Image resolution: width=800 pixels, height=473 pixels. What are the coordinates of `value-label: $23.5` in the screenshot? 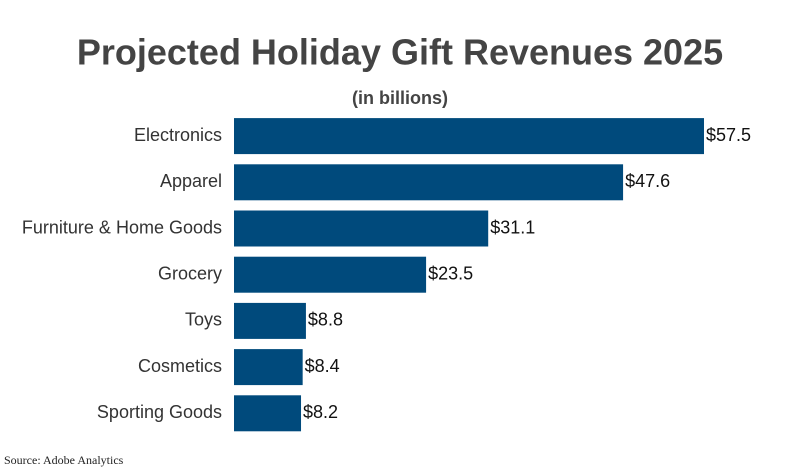 It's located at (450, 273).